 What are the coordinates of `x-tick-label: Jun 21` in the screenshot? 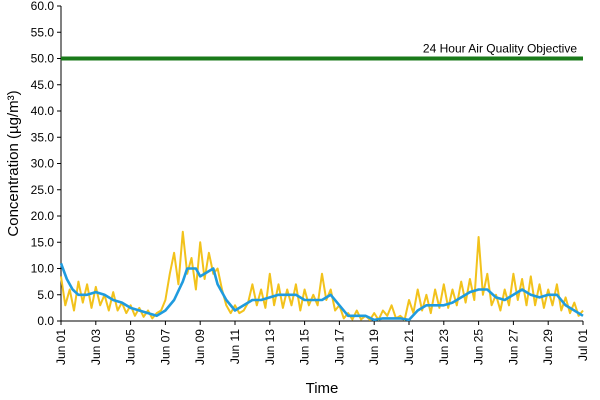 It's located at (409, 347).